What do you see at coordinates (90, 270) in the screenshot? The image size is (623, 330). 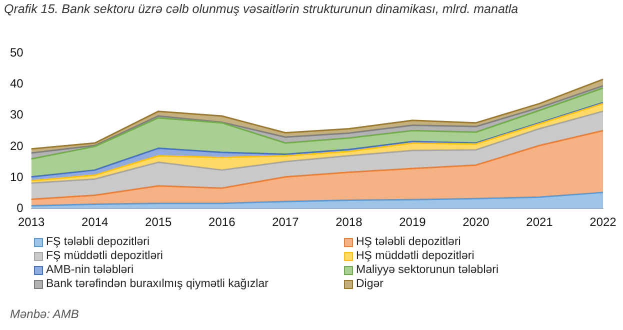 I see `legend-label: AMB-nin tələbləri` at bounding box center [90, 270].